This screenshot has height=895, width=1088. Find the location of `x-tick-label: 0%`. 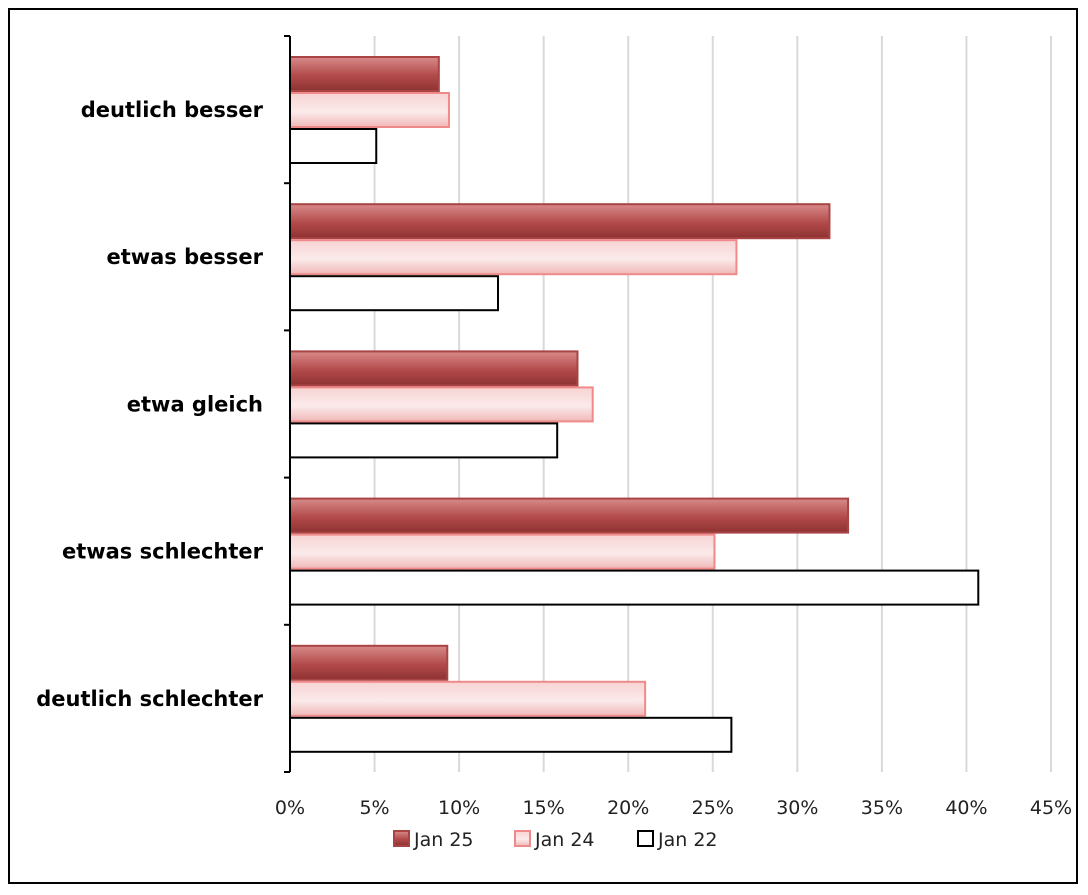

x-tick-label: 0% is located at coordinates (290, 808).